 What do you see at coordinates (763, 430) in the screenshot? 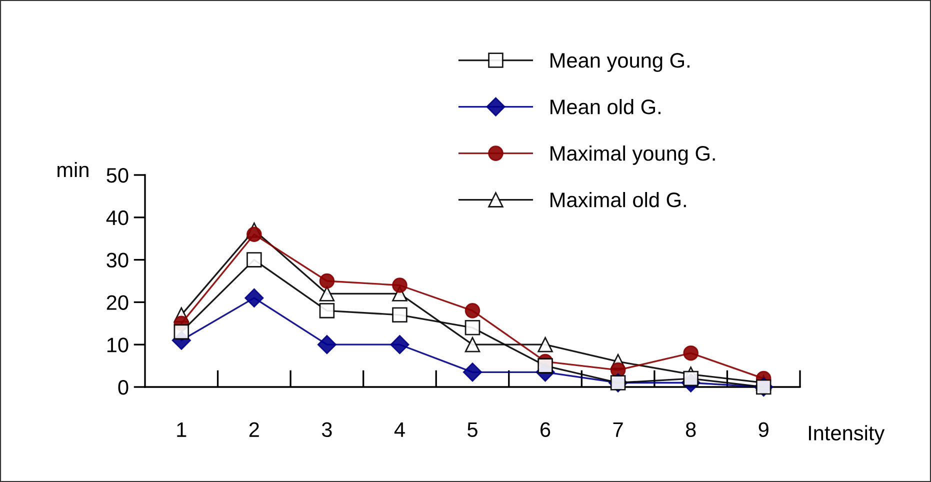
I see `x-tick-label: 9` at bounding box center [763, 430].